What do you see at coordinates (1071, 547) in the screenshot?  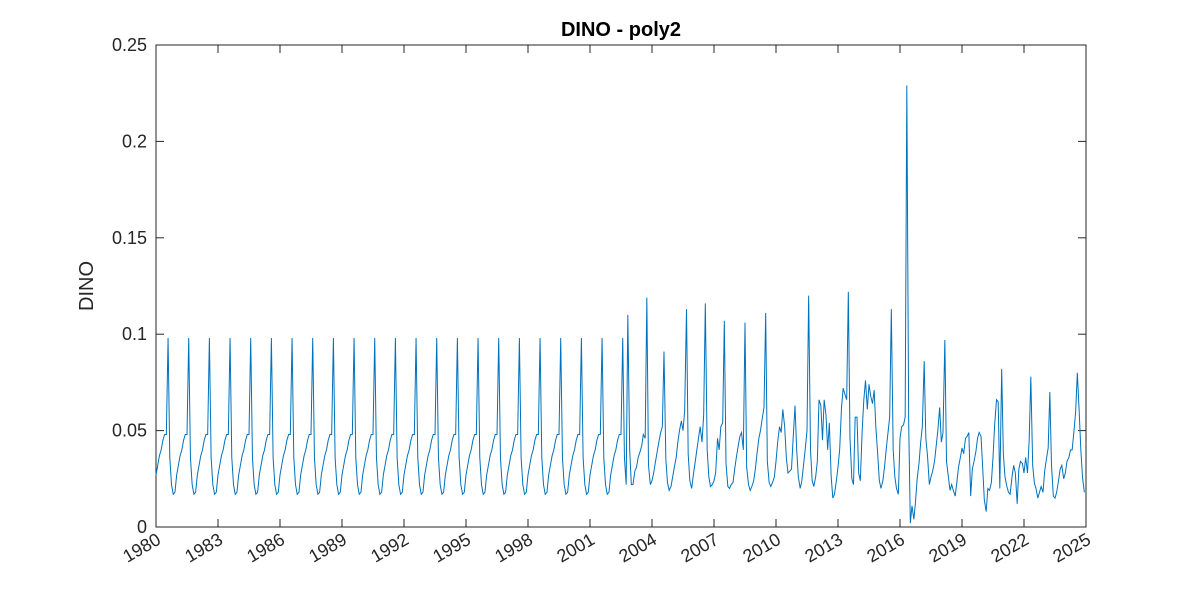 I see `x-tick-label: 2025` at bounding box center [1071, 547].